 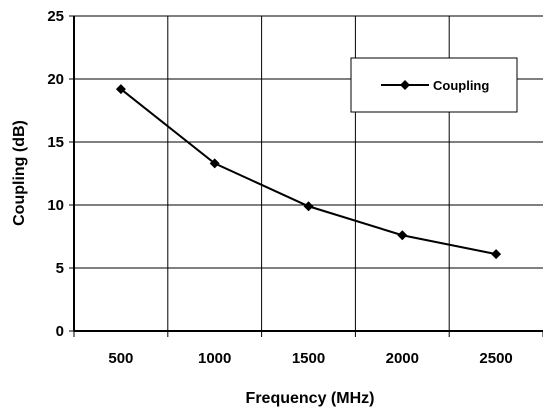 What do you see at coordinates (461, 85) in the screenshot?
I see `legend-entry-coupling: Coupling` at bounding box center [461, 85].